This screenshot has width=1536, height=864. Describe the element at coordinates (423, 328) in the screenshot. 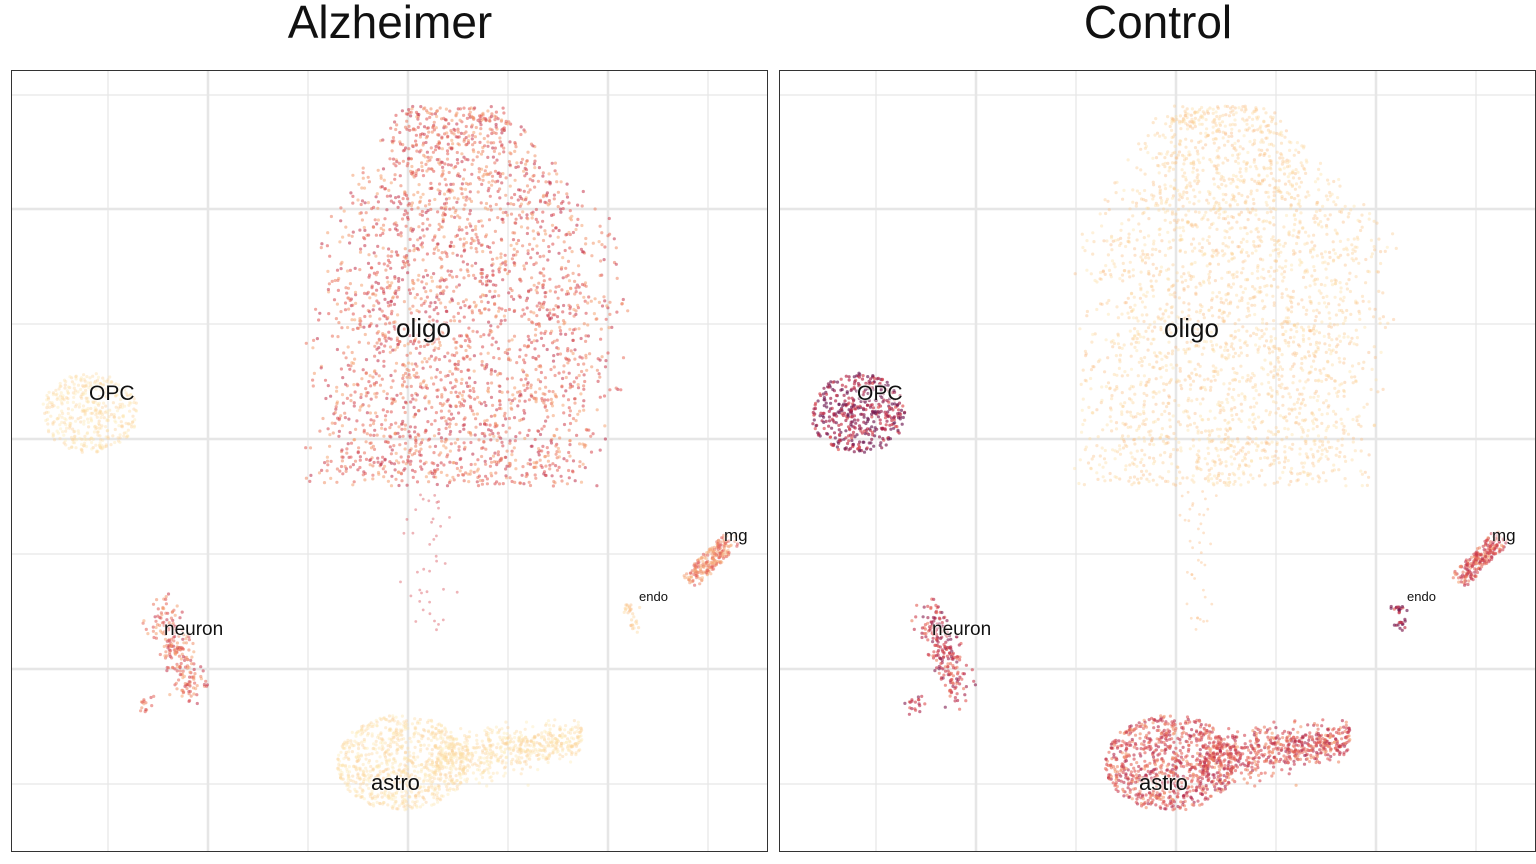

I see `cluster-label-oligo: oligo` at that location.